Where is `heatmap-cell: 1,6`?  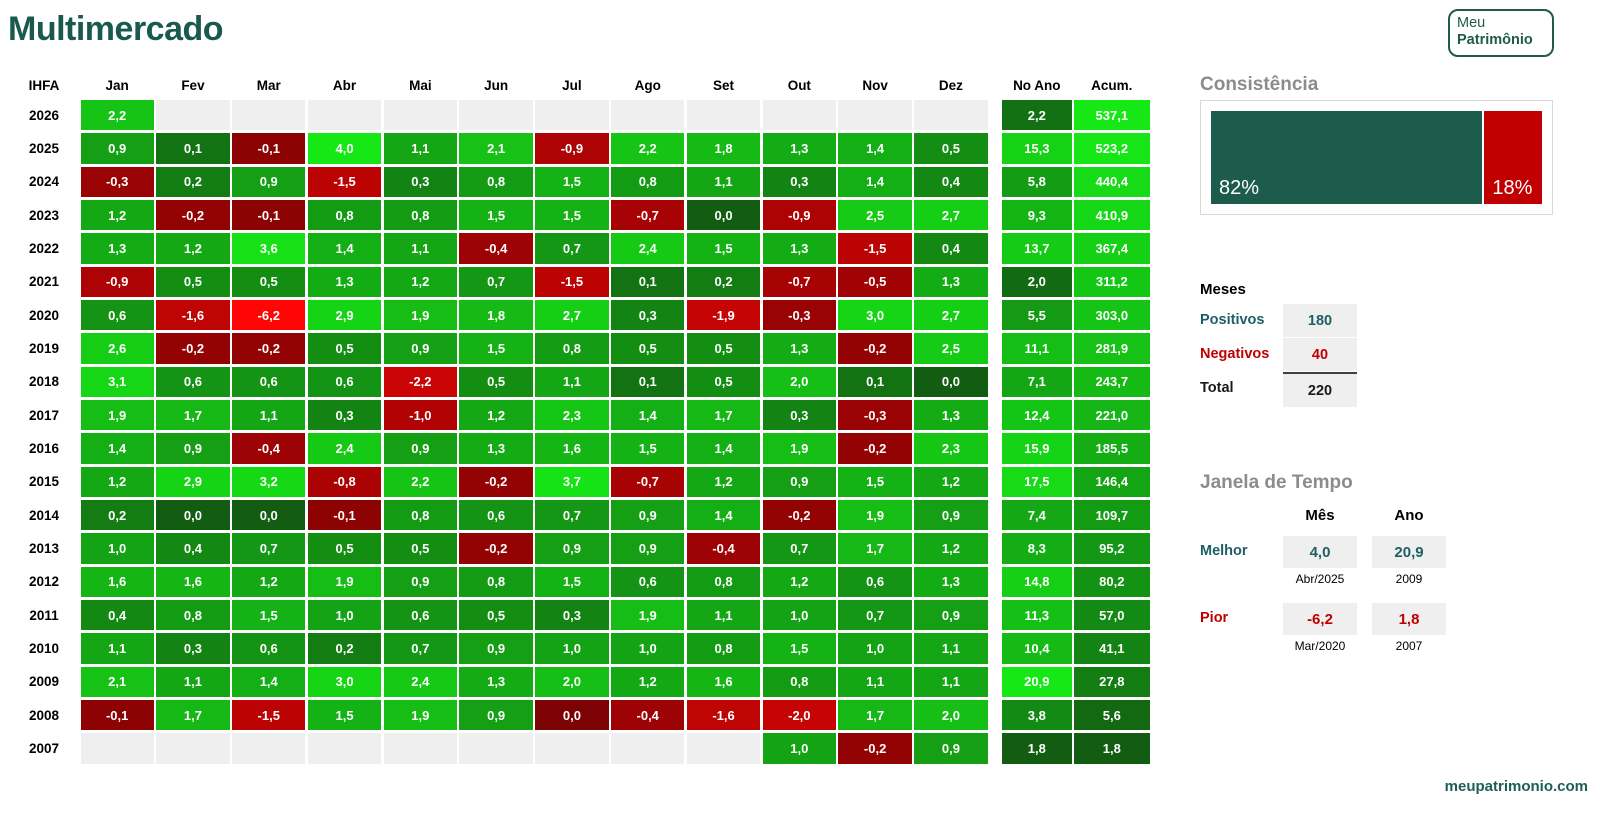 heatmap-cell: 1,6 is located at coordinates (193, 581).